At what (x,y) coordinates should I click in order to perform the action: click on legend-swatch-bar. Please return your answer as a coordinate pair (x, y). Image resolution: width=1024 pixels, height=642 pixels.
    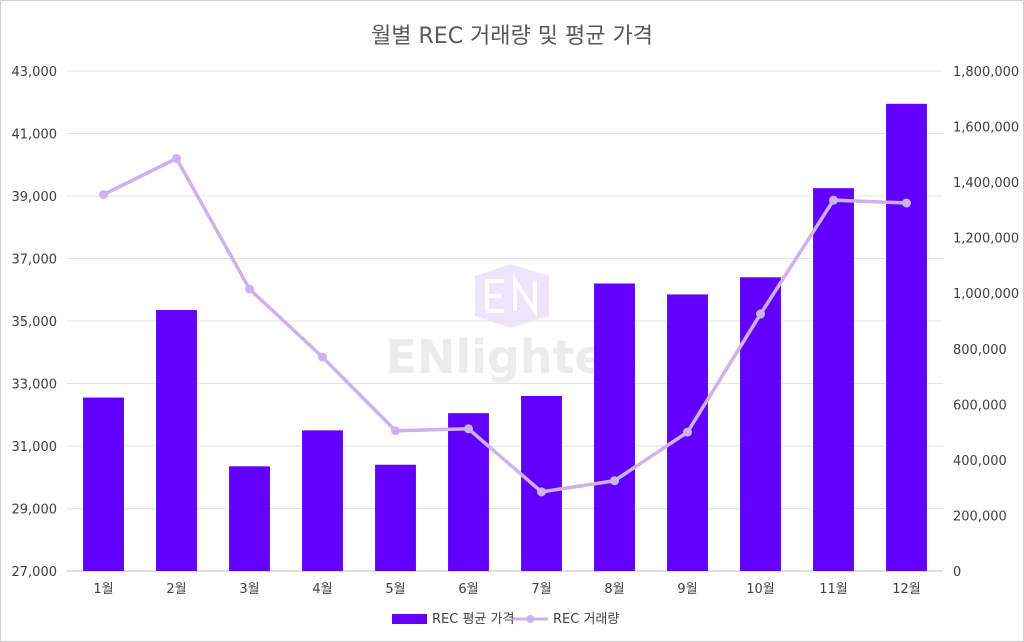
    Looking at the image, I should click on (409, 619).